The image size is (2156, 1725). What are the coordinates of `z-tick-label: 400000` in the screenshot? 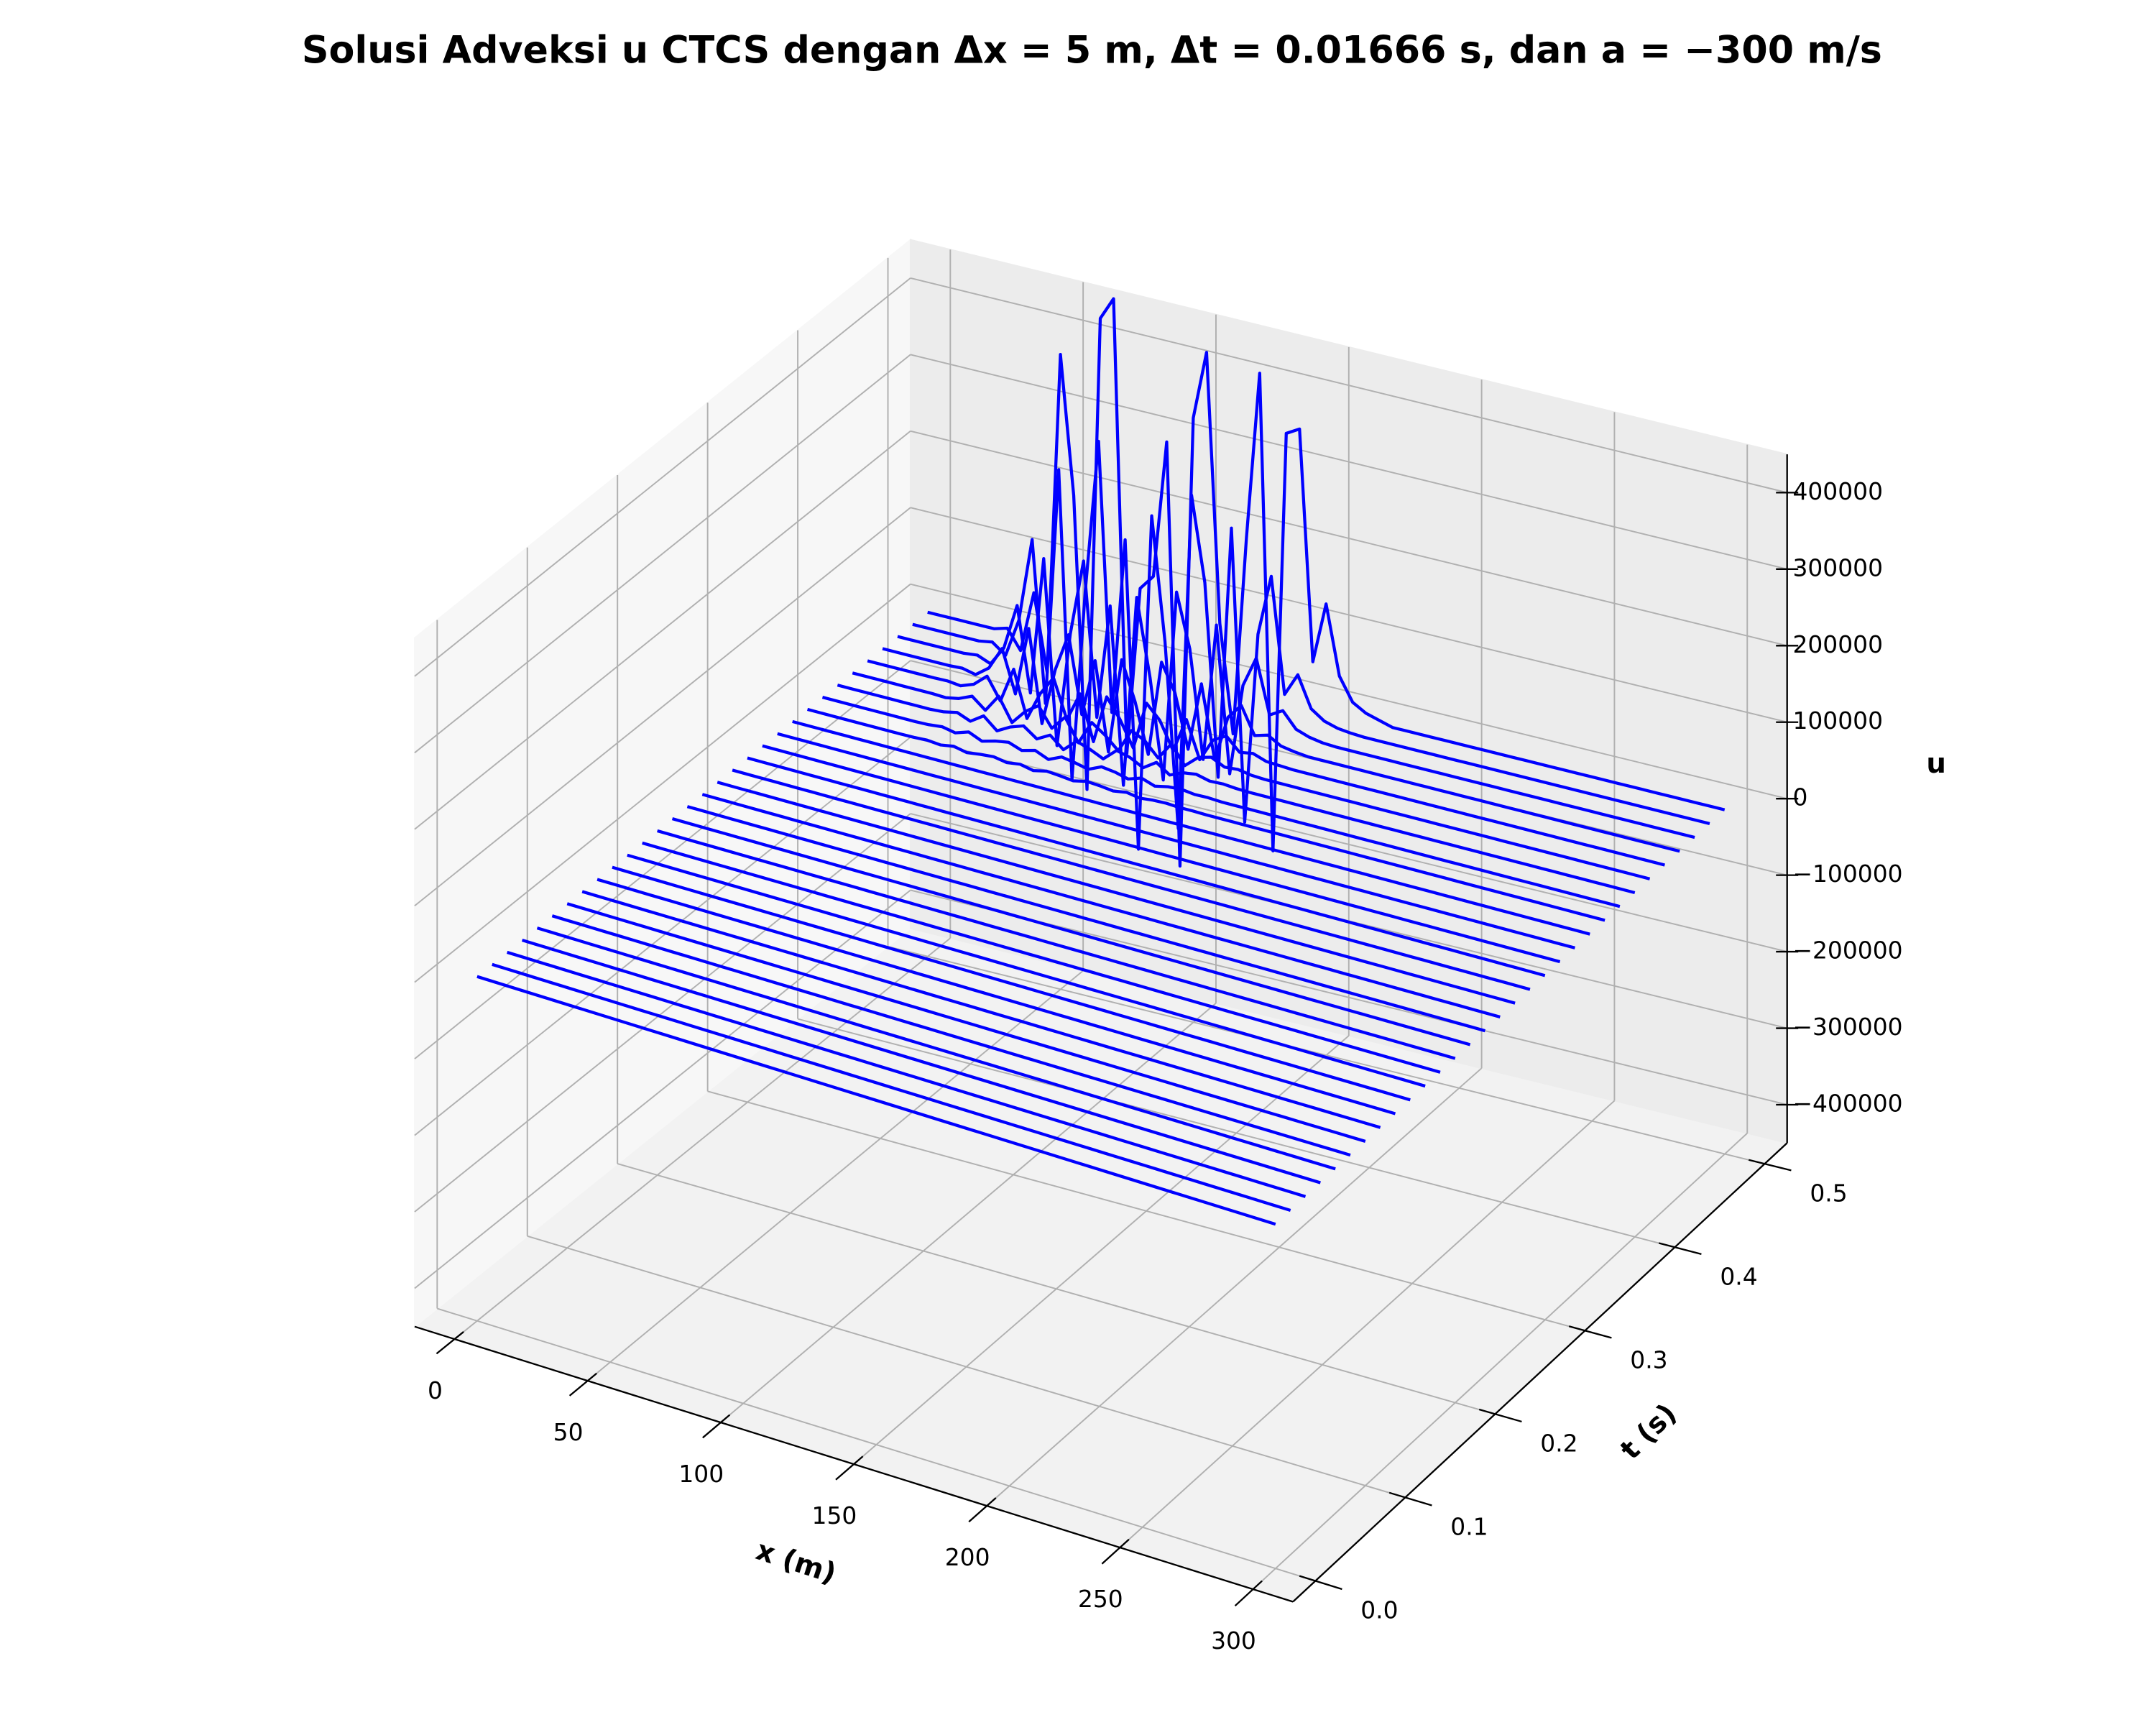 It's located at (1838, 491).